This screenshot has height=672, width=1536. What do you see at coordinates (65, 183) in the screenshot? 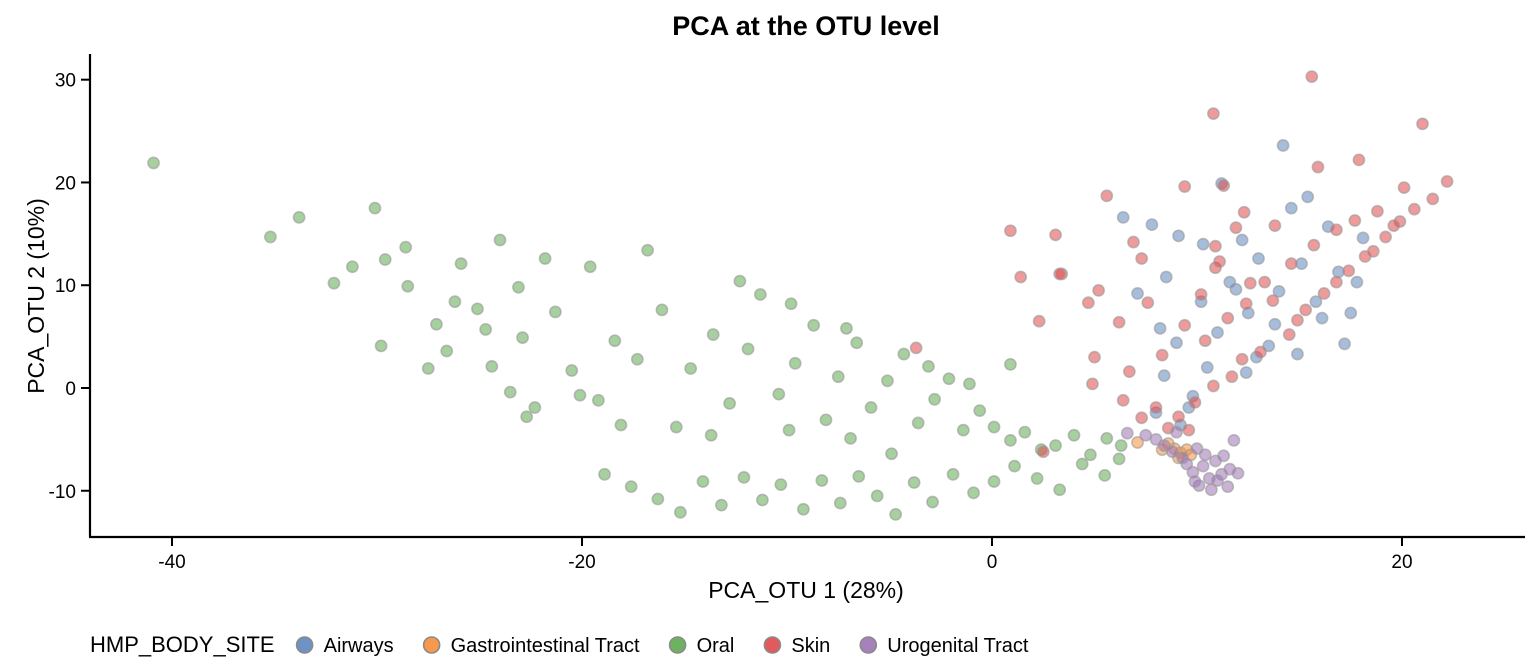
I see `y-tick-label: 20` at bounding box center [65, 183].